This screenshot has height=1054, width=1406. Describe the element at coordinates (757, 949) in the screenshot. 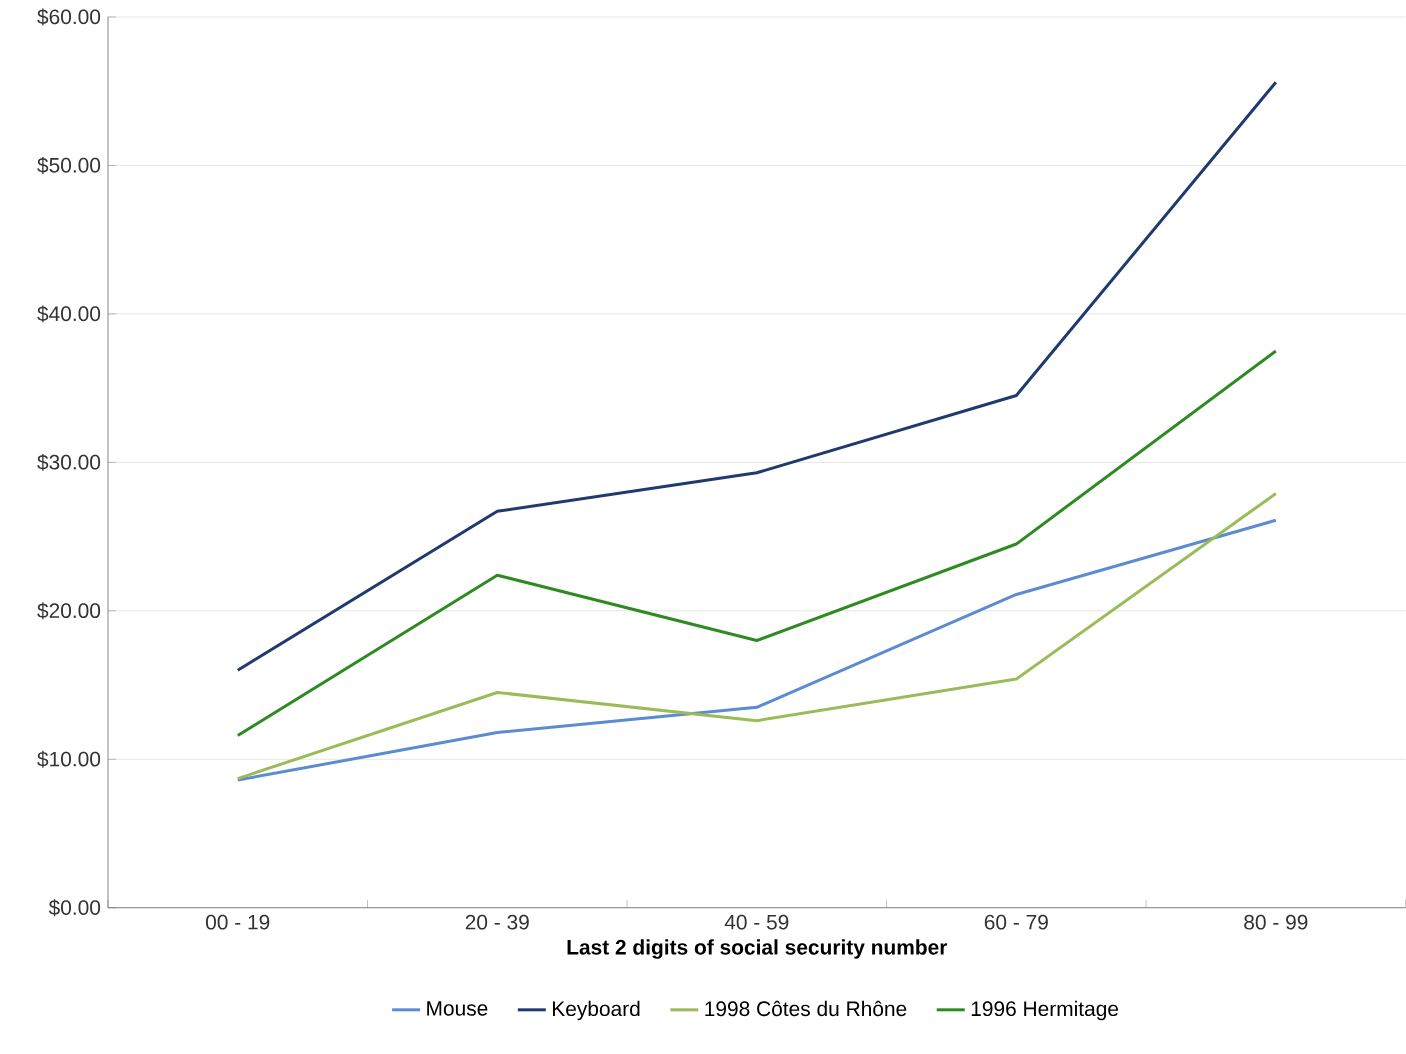

I see `x-axis-title: Last 2 digits of social security number` at that location.